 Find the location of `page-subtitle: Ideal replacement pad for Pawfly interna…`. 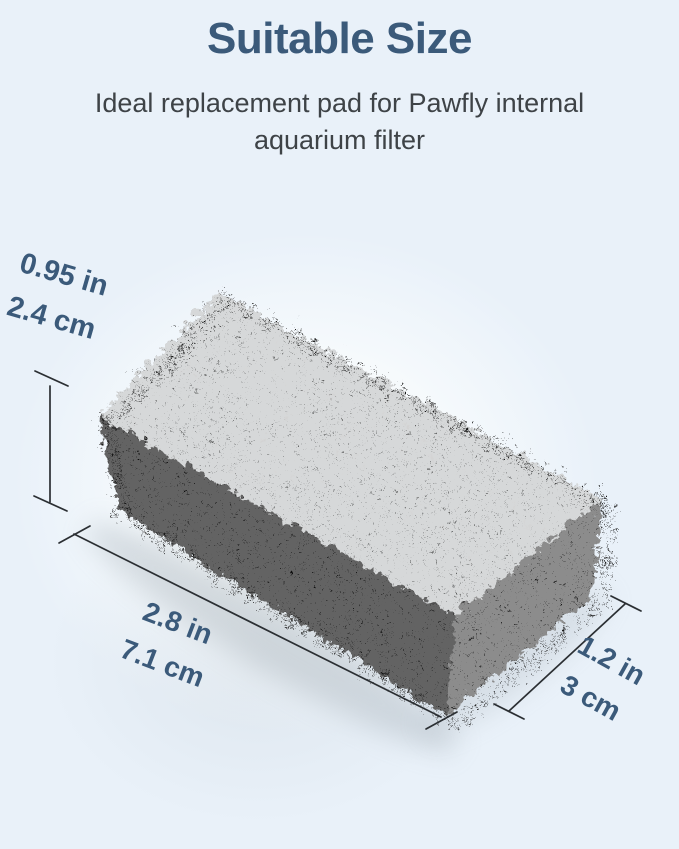

page-subtitle: Ideal replacement pad for Pawfly interna… is located at coordinates (339, 121).